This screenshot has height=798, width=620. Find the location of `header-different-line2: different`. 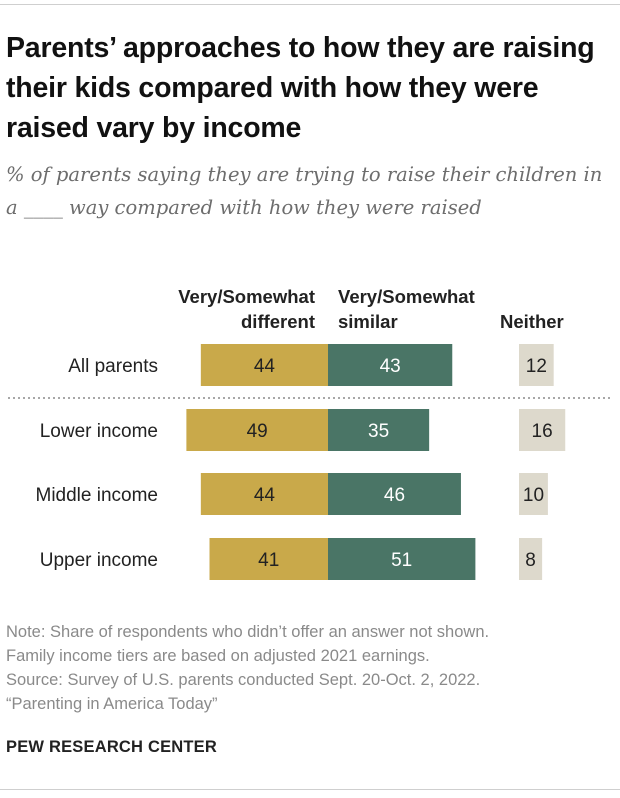

header-different-line2: different is located at coordinates (278, 321).